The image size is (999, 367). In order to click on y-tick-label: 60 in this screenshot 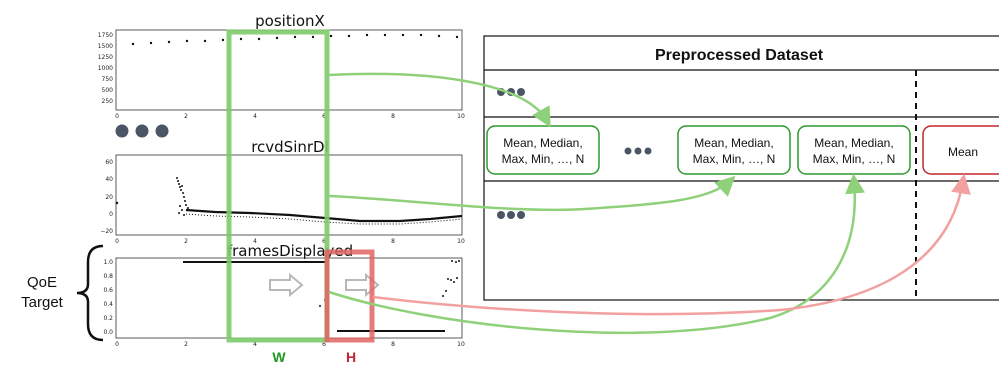, I will do `click(109, 162)`.